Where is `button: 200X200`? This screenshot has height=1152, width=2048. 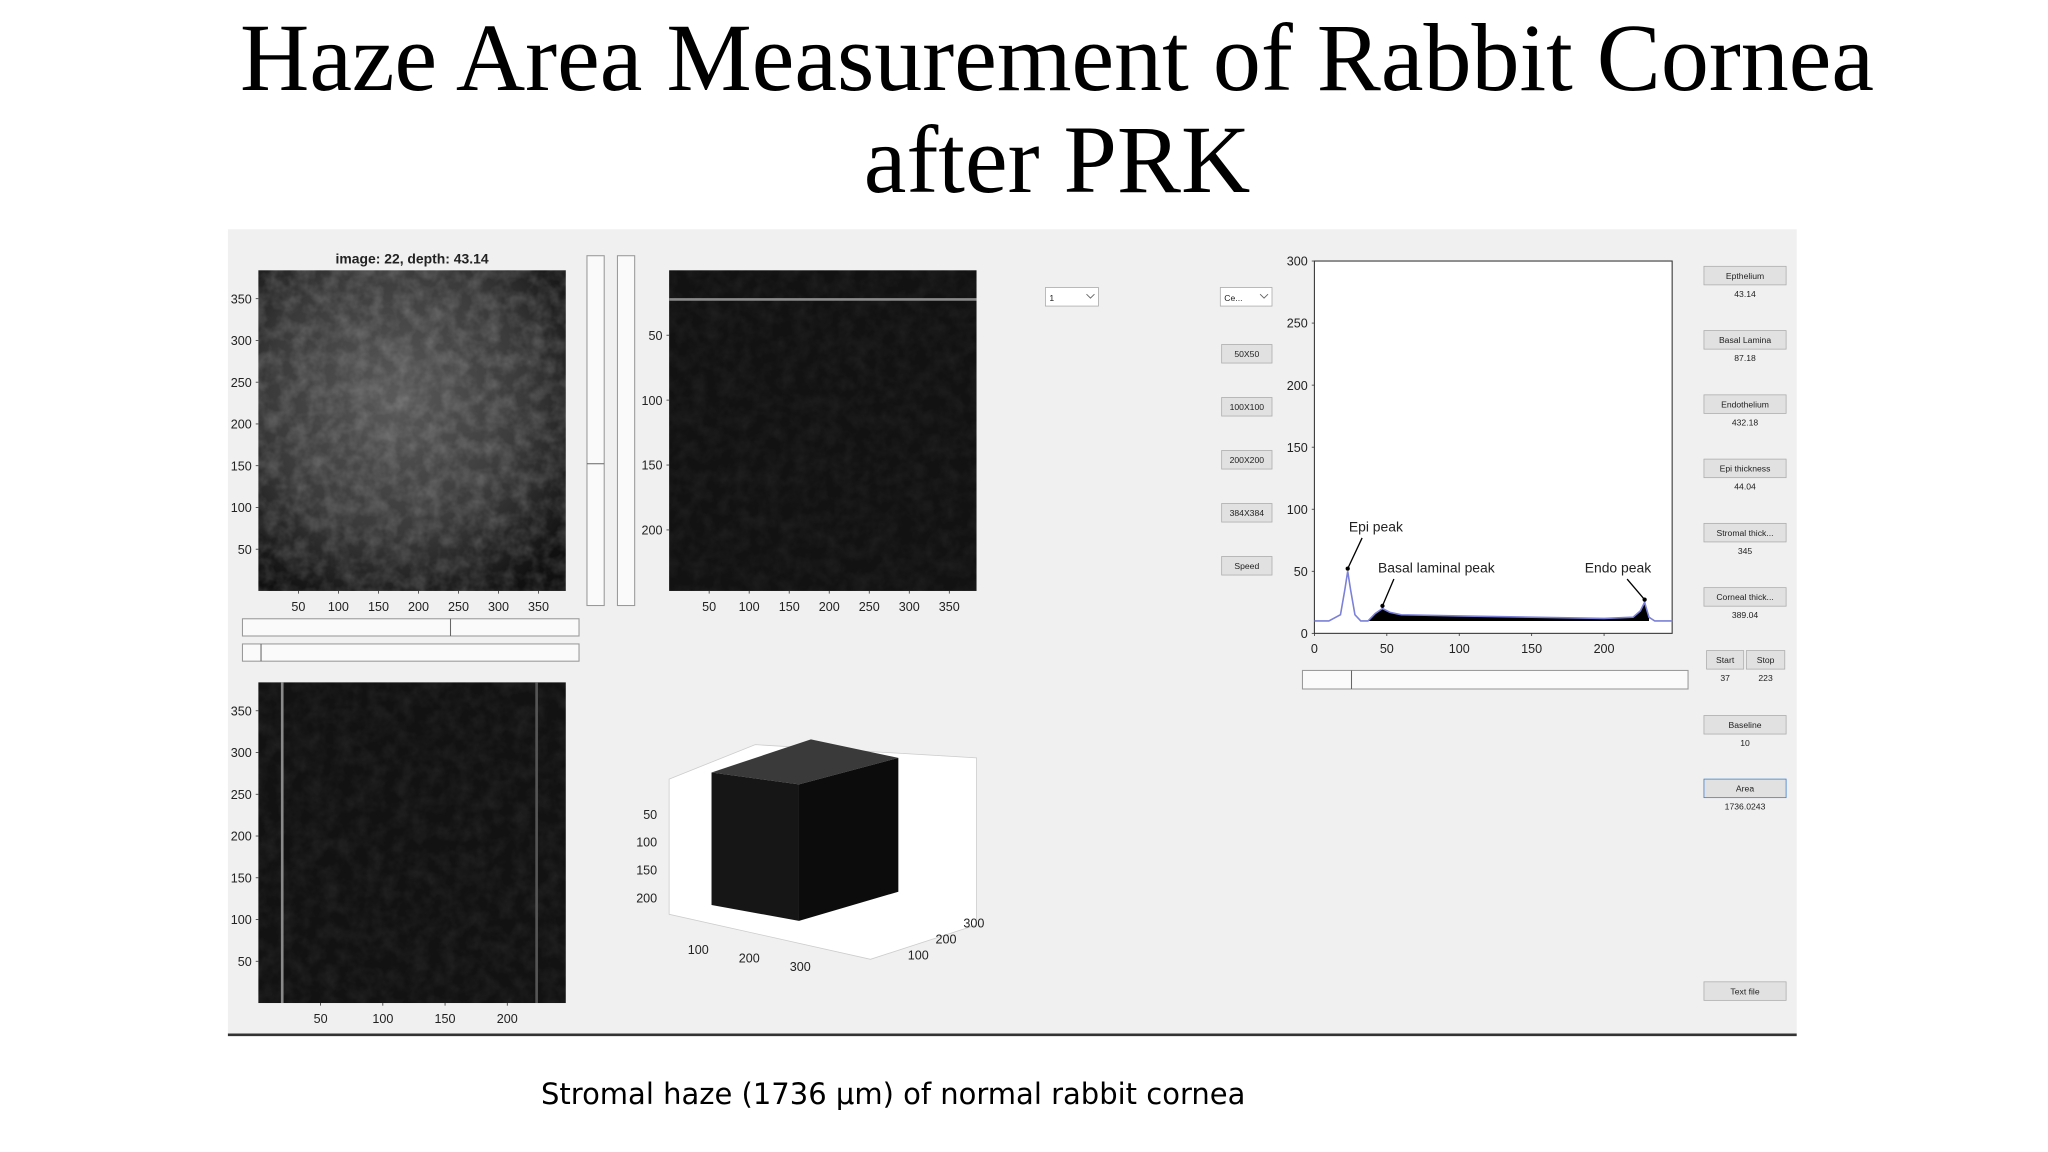
button: 200X200 is located at coordinates (1247, 460).